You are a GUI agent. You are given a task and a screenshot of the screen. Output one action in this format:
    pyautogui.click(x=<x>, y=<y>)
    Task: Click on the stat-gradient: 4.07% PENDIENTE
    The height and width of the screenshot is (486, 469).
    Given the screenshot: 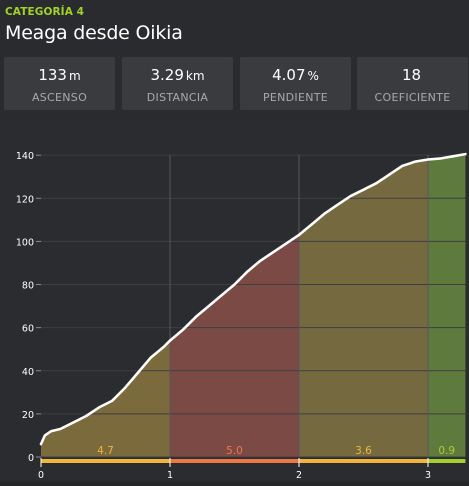 What is the action you would take?
    pyautogui.click(x=295, y=83)
    